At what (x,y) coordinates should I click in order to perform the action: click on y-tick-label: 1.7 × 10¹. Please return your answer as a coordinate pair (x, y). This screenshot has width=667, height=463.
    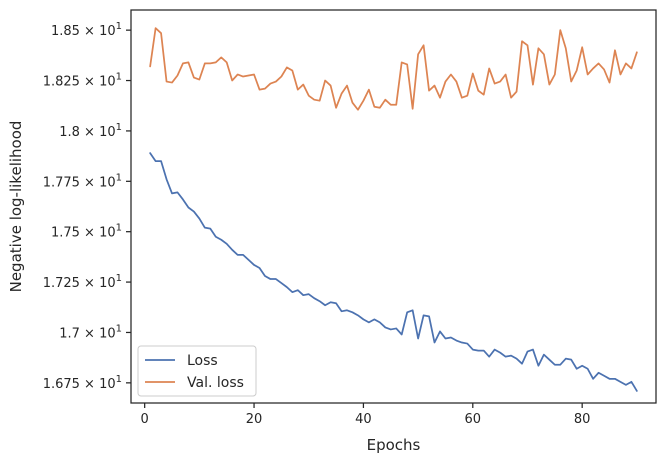
    Looking at the image, I should click on (90, 332).